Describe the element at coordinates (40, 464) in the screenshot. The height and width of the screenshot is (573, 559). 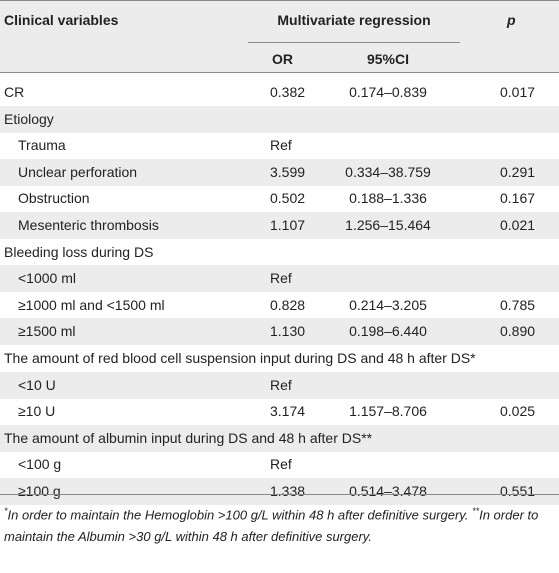
I see `row-label: <100 g` at that location.